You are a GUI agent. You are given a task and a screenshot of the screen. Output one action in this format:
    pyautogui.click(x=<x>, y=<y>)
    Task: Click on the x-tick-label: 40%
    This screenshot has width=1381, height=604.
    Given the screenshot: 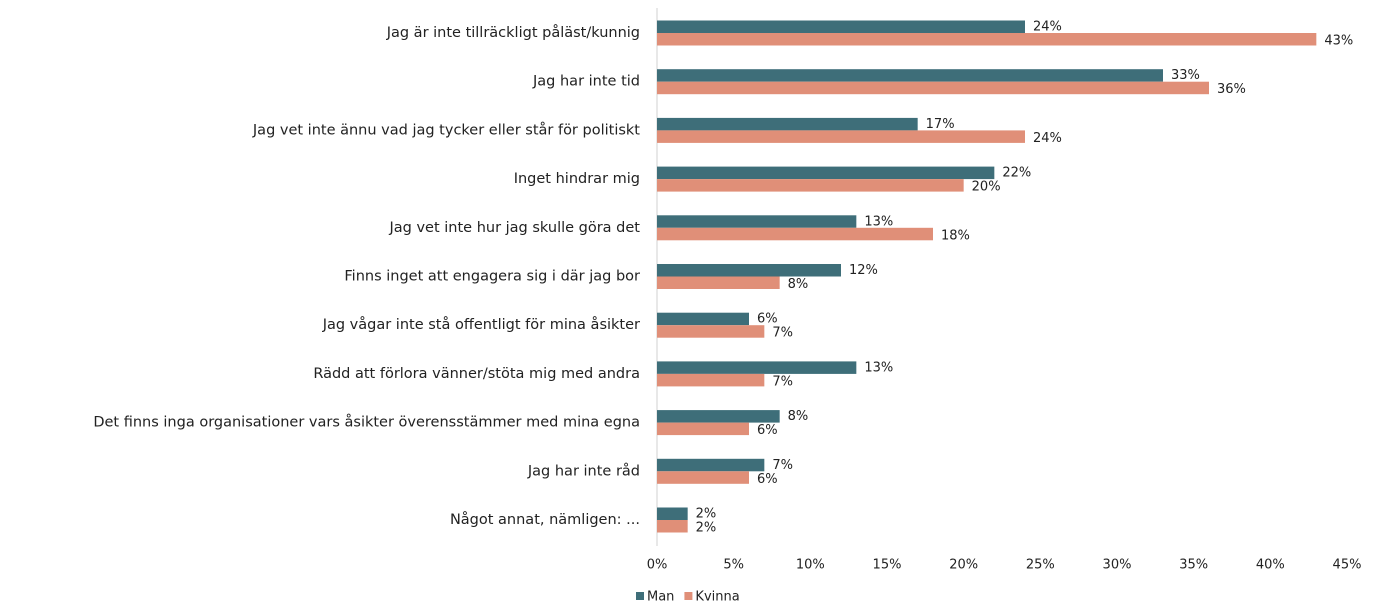 What is the action you would take?
    pyautogui.click(x=1270, y=565)
    